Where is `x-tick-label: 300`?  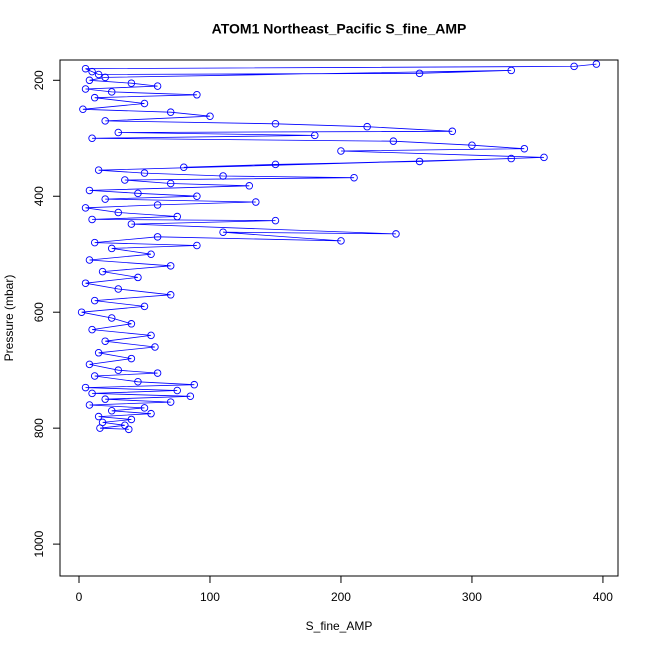
x-tick-label: 300 is located at coordinates (472, 597).